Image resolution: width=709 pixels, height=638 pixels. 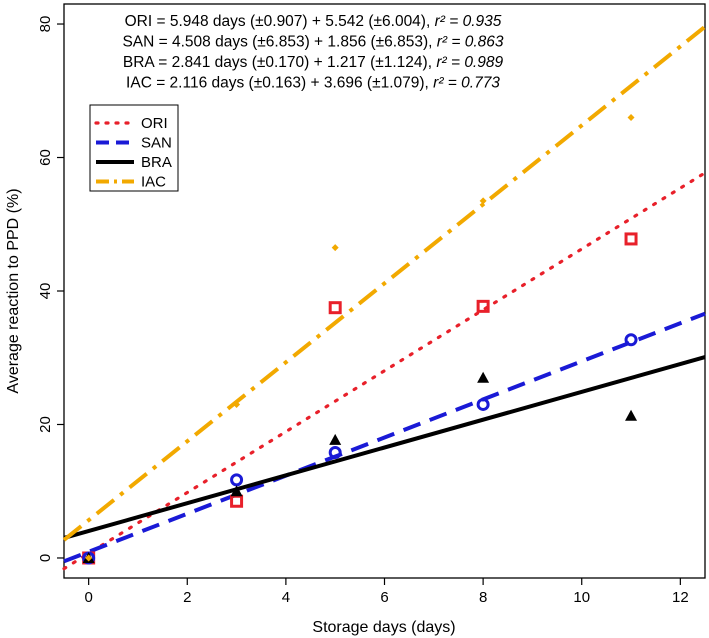 What do you see at coordinates (45, 291) in the screenshot?
I see `y-tick-label: 40` at bounding box center [45, 291].